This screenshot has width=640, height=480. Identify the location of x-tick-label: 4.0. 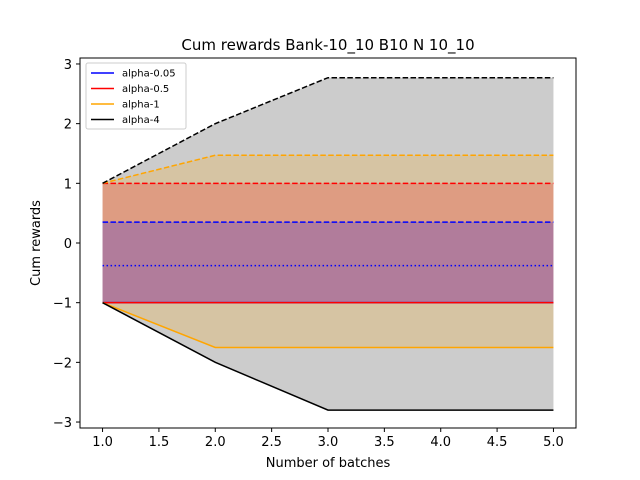
(440, 442).